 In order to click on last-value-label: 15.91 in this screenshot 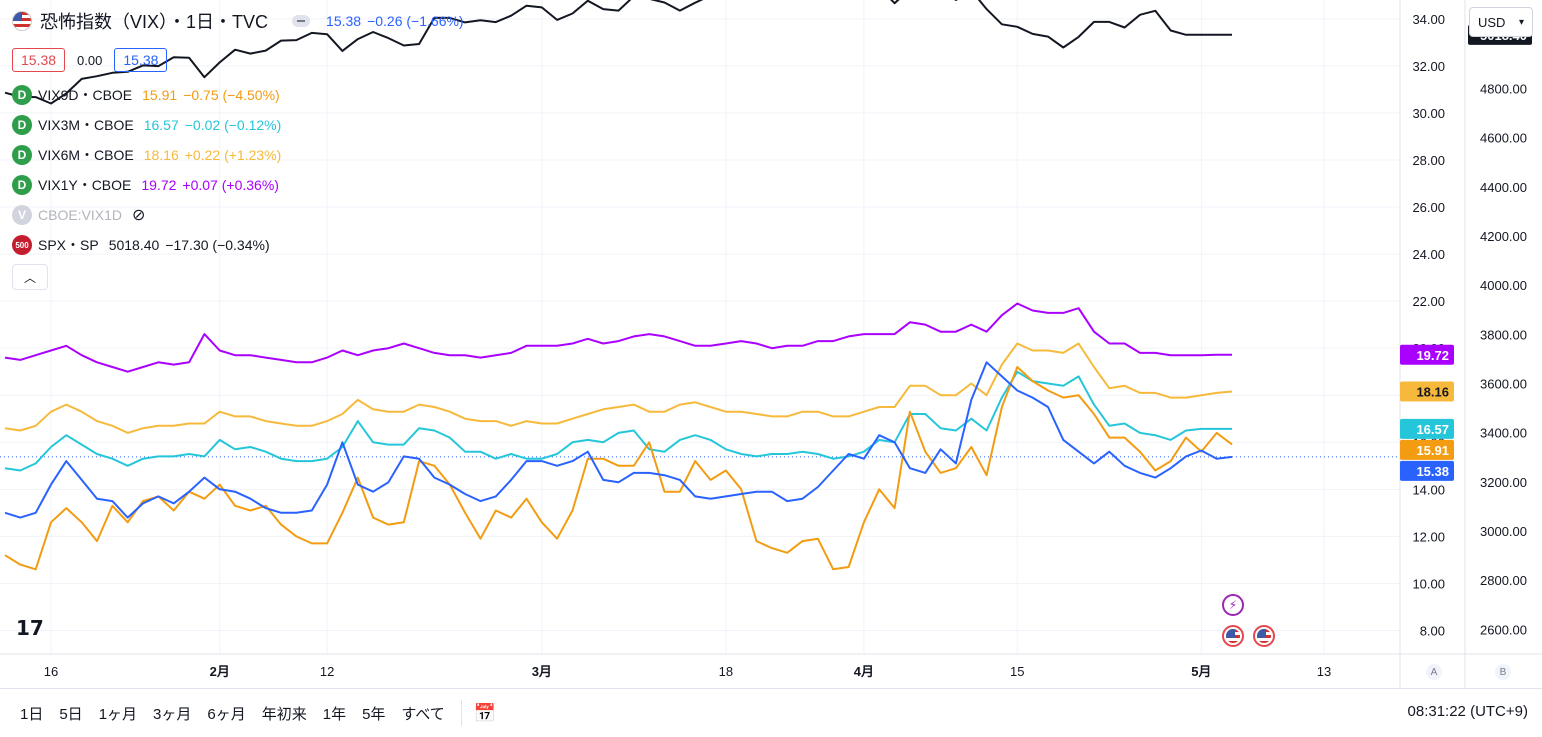, I will do `click(1432, 450)`.